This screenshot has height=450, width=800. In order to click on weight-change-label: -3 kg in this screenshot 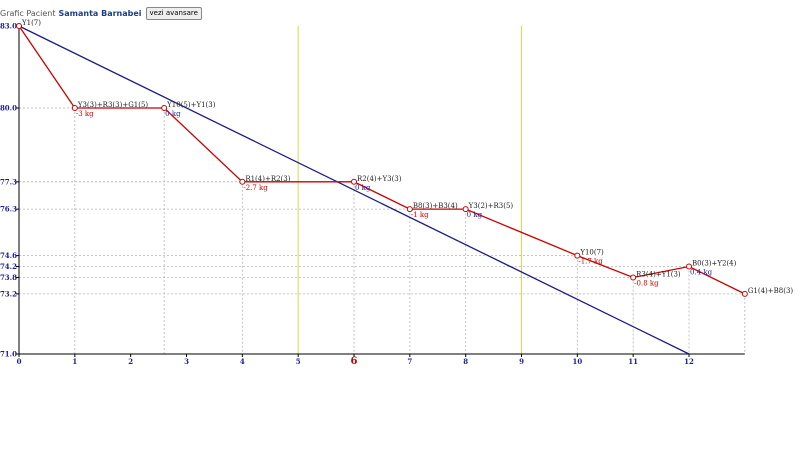, I will do `click(85, 114)`.